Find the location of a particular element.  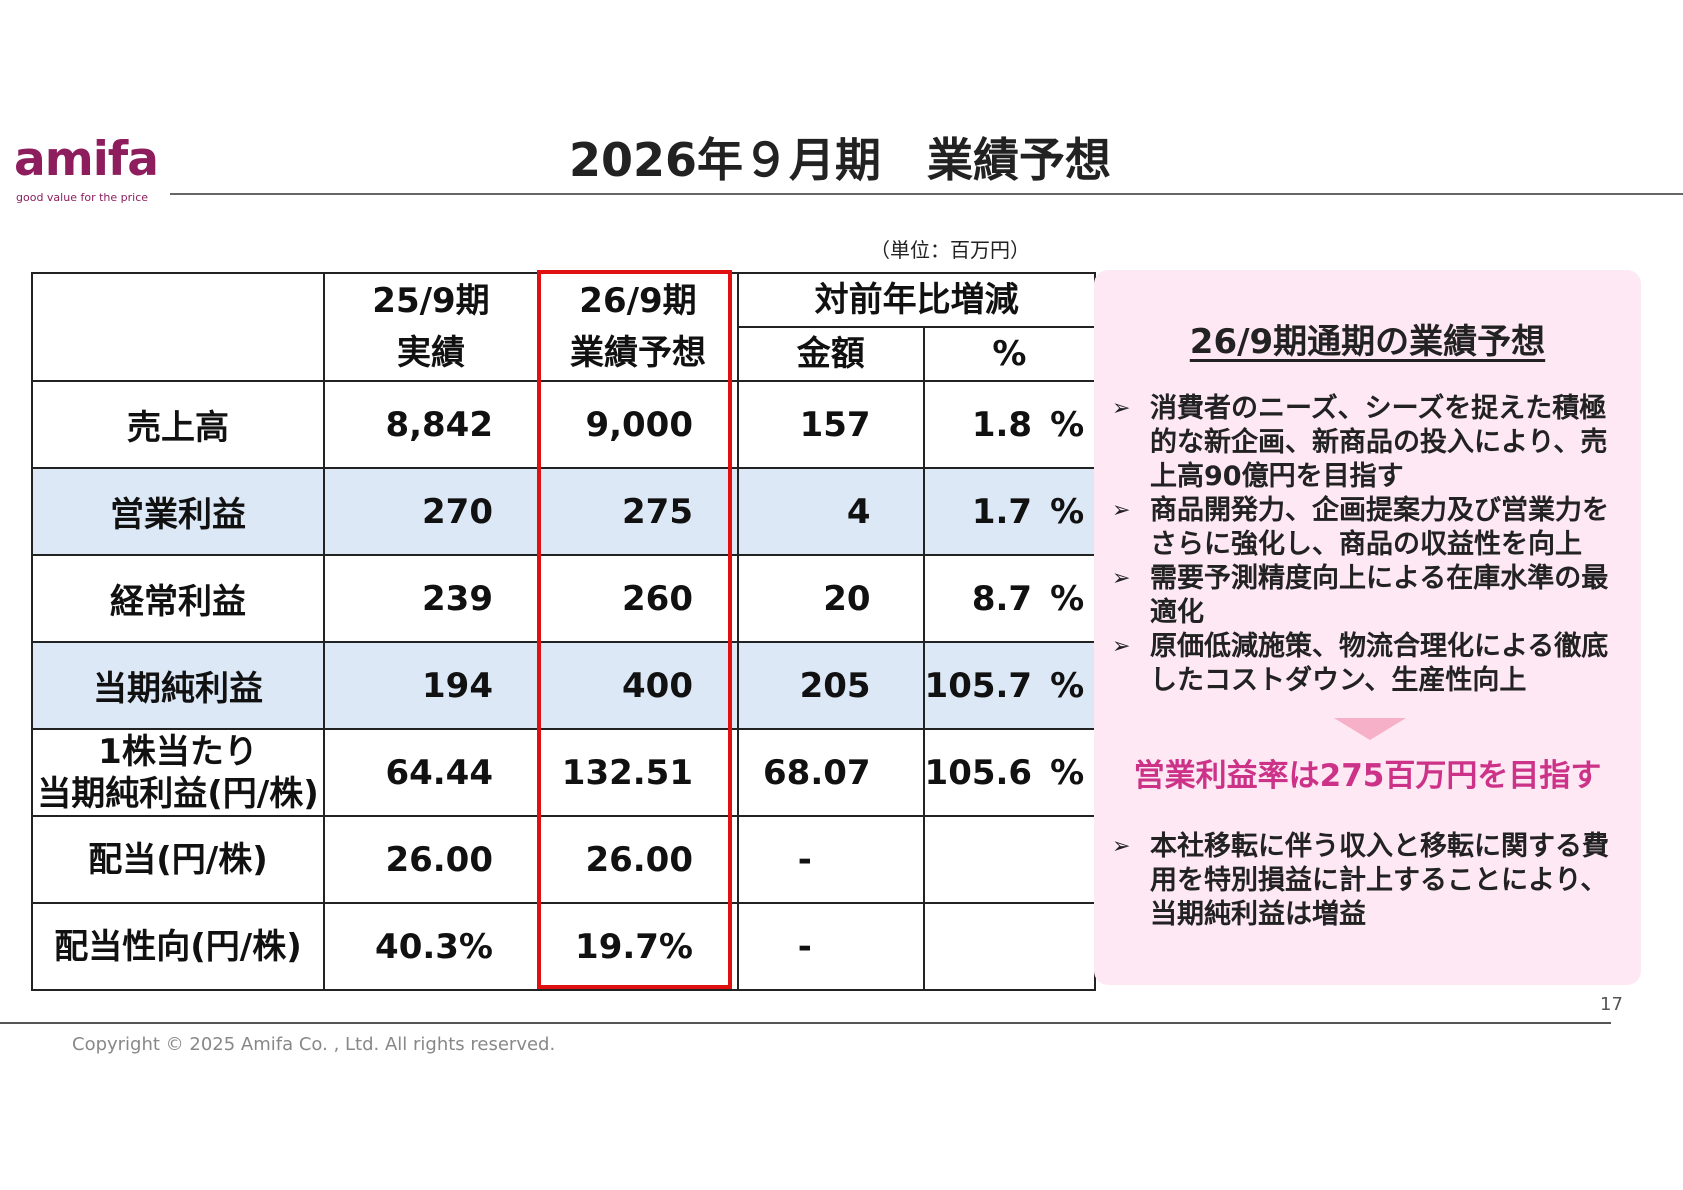

cell-forecast: 400 is located at coordinates (638, 685).